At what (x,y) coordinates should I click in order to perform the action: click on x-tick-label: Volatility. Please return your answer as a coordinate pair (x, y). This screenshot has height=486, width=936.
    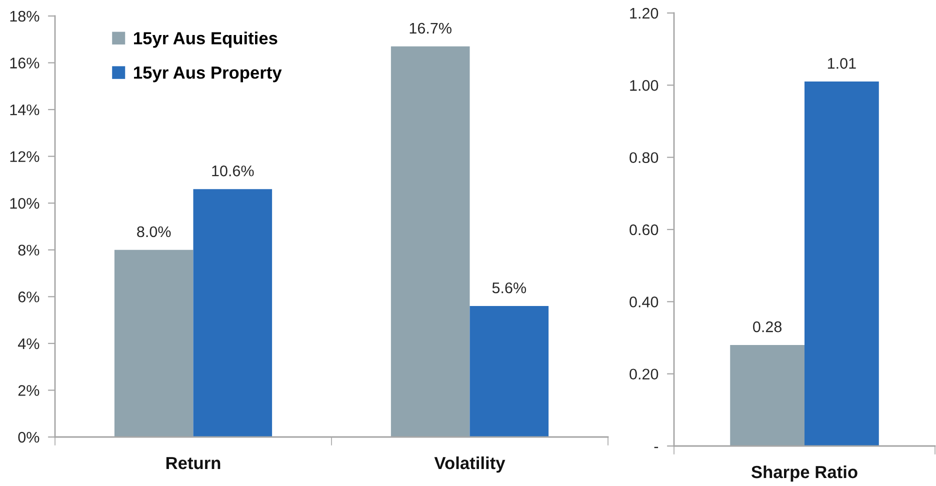
    Looking at the image, I should click on (470, 464).